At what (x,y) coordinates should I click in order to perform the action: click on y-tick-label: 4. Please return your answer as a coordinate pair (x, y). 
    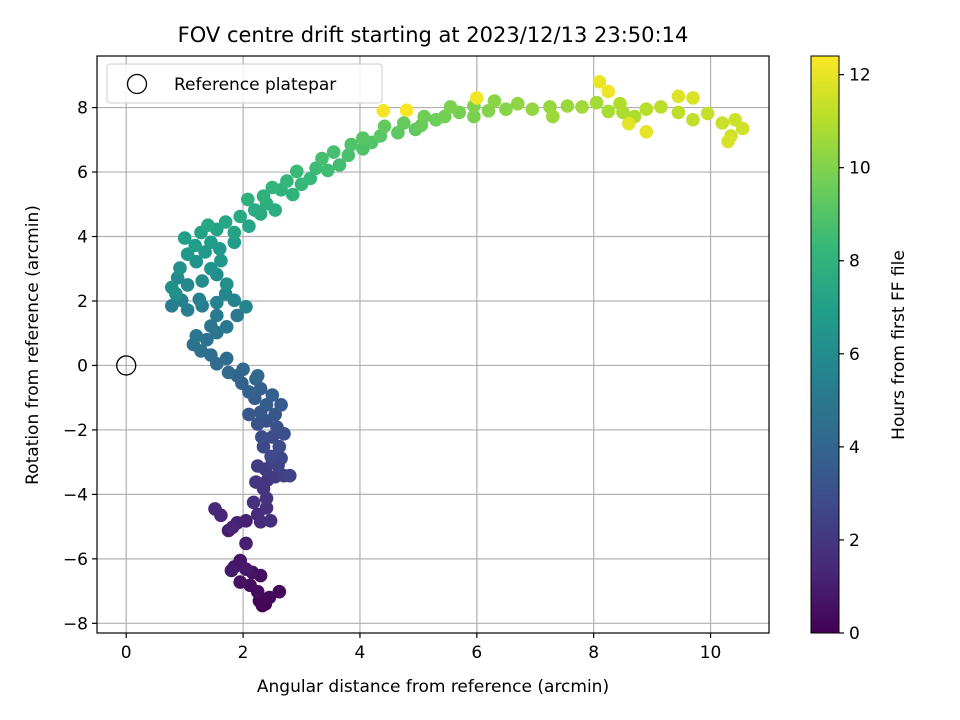
    Looking at the image, I should click on (82, 238).